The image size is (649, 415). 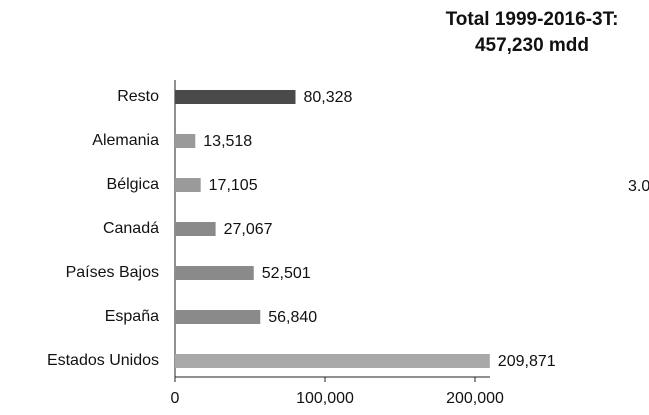 I want to click on y-tick-label: Países Bajos, so click(x=112, y=272).